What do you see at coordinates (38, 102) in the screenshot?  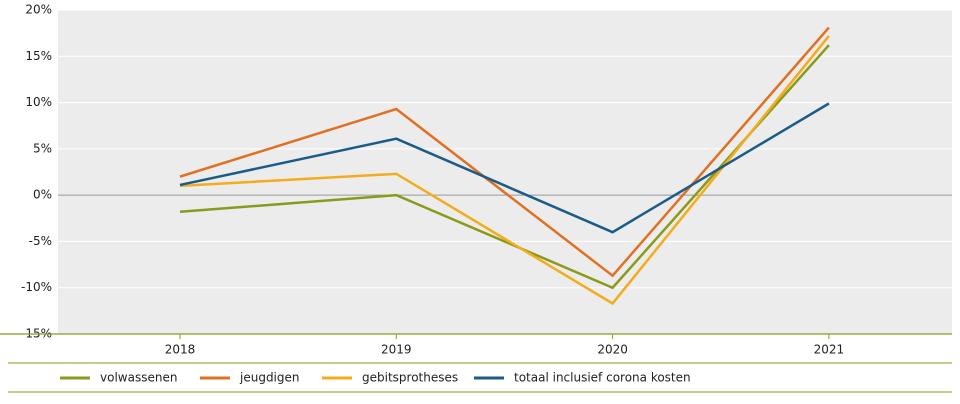 I see `y-tick-label: 10%` at bounding box center [38, 102].